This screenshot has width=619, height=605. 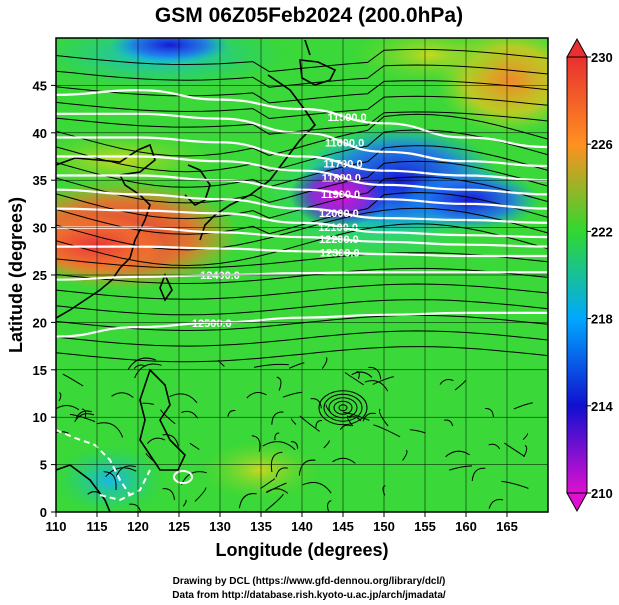 I want to click on y-tick-label-2: 10, so click(x=40, y=417).